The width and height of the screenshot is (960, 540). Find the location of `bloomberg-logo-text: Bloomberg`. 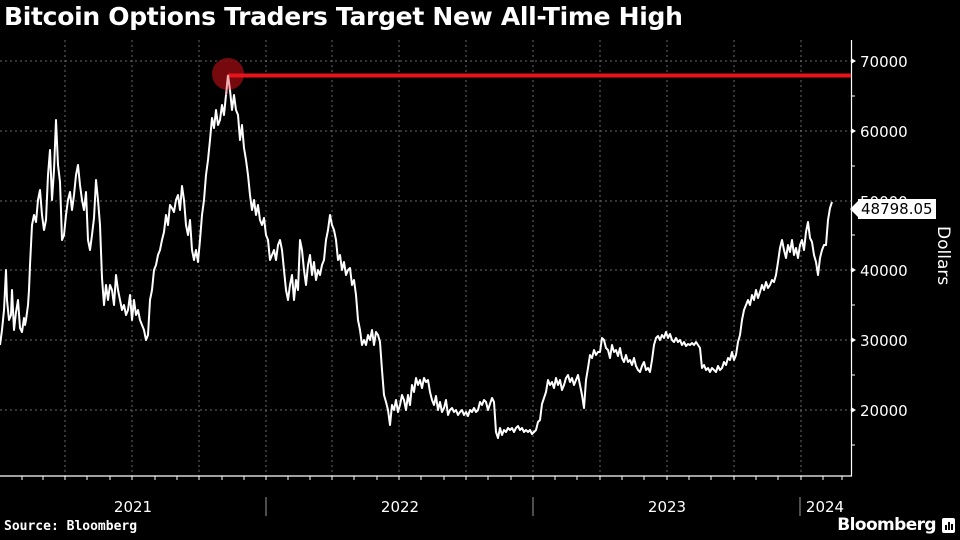

bloomberg-logo-text: Bloomberg is located at coordinates (886, 525).